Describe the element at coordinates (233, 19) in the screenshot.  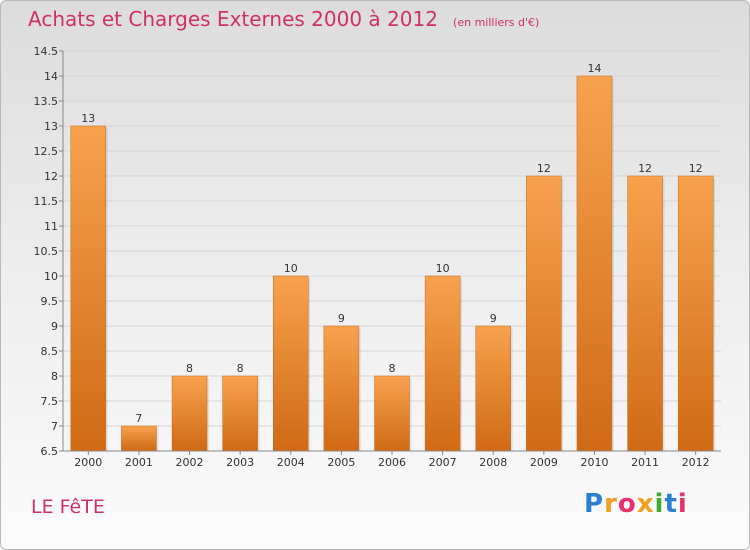
I see `chart-title-main: Achats et Charges Externes 2000 à 2012` at that location.